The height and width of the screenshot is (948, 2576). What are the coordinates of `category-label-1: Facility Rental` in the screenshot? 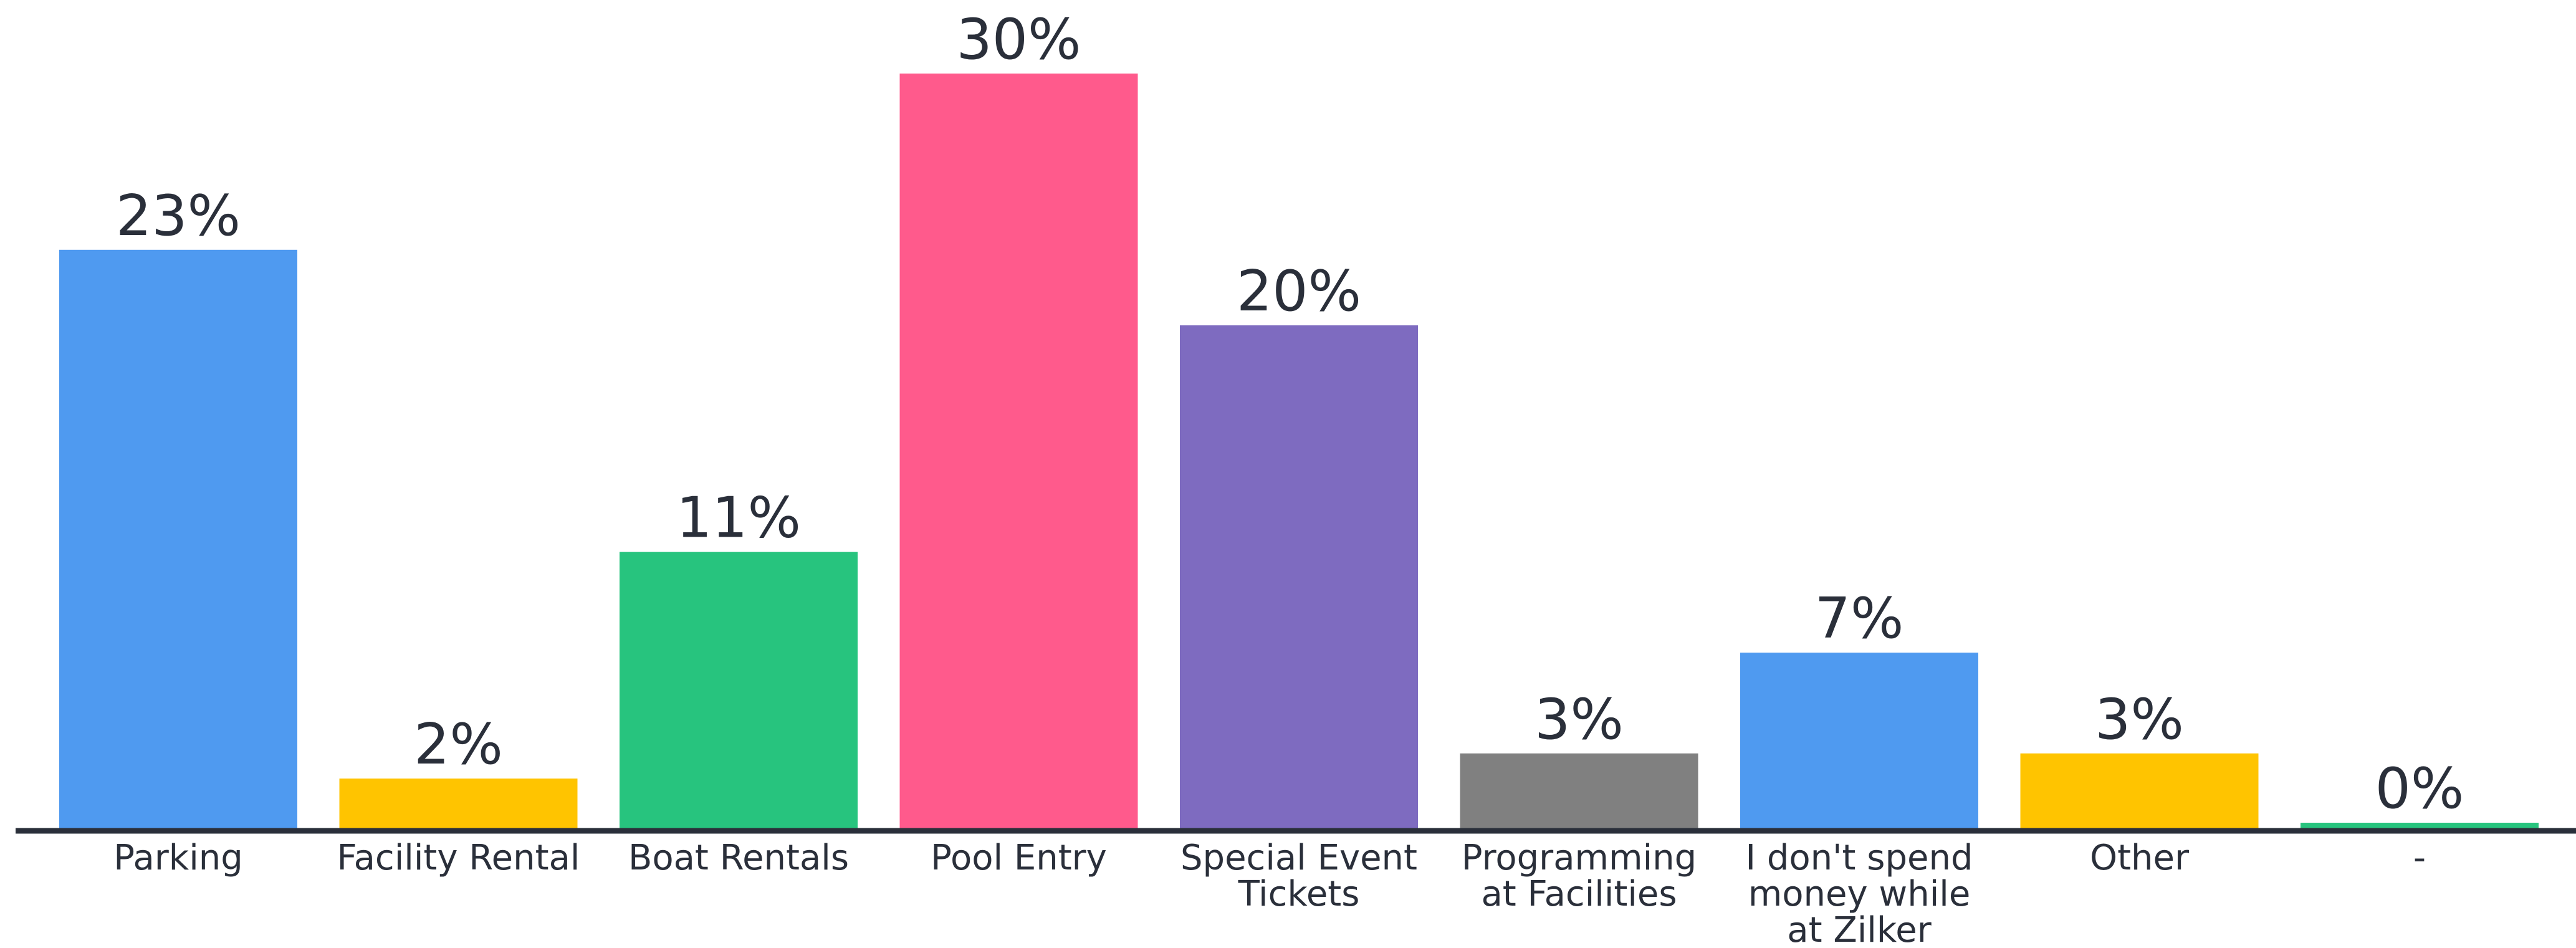 It's located at (458, 858).